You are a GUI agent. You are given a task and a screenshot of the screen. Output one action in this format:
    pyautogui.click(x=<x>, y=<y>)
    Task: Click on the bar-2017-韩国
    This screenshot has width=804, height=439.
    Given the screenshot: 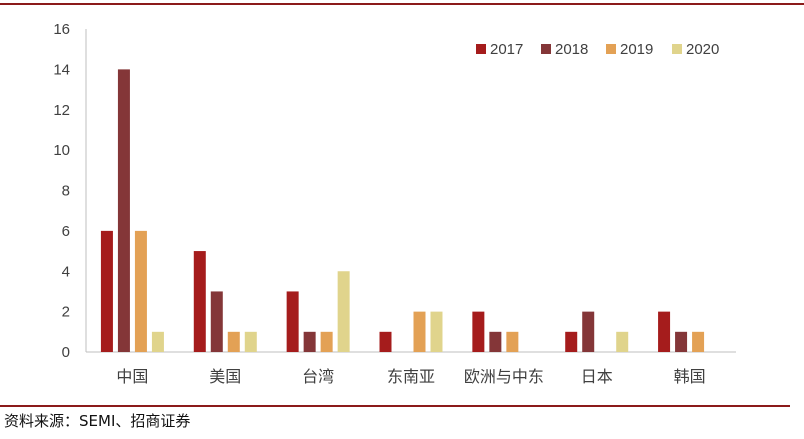 What is the action you would take?
    pyautogui.click(x=664, y=331)
    